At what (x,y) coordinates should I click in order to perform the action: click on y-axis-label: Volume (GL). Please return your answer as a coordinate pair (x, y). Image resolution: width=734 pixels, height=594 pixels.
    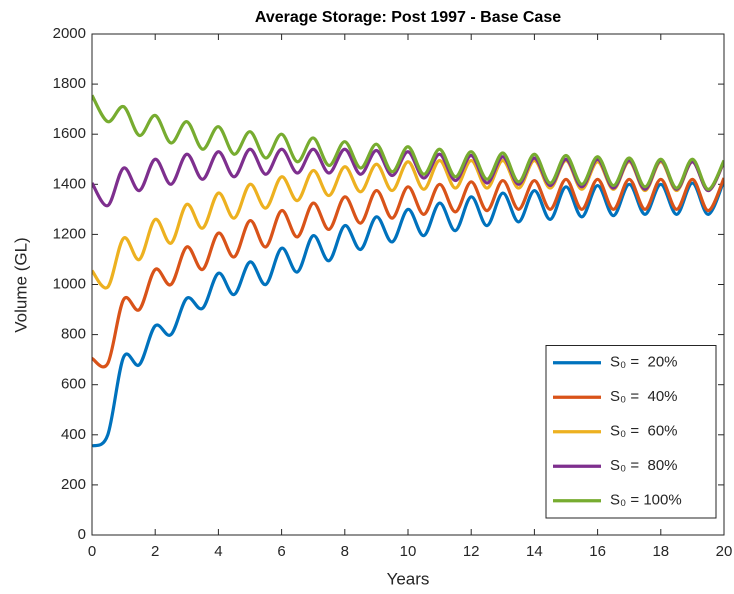
    Looking at the image, I should click on (20, 284).